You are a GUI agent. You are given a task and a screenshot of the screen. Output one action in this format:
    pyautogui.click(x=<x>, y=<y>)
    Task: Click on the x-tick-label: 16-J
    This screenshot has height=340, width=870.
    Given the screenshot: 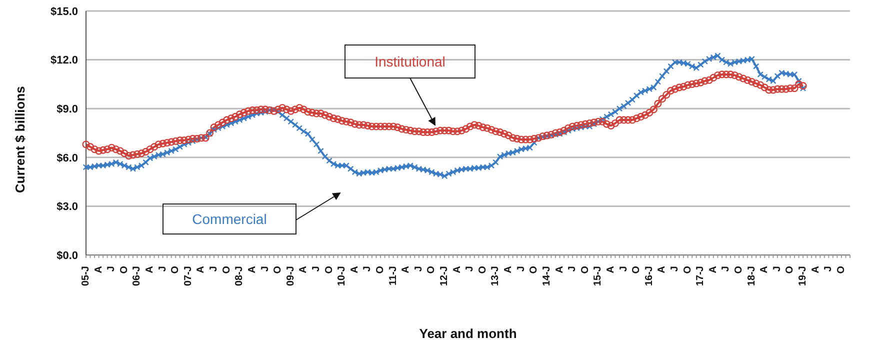 What is the action you would take?
    pyautogui.click(x=649, y=276)
    